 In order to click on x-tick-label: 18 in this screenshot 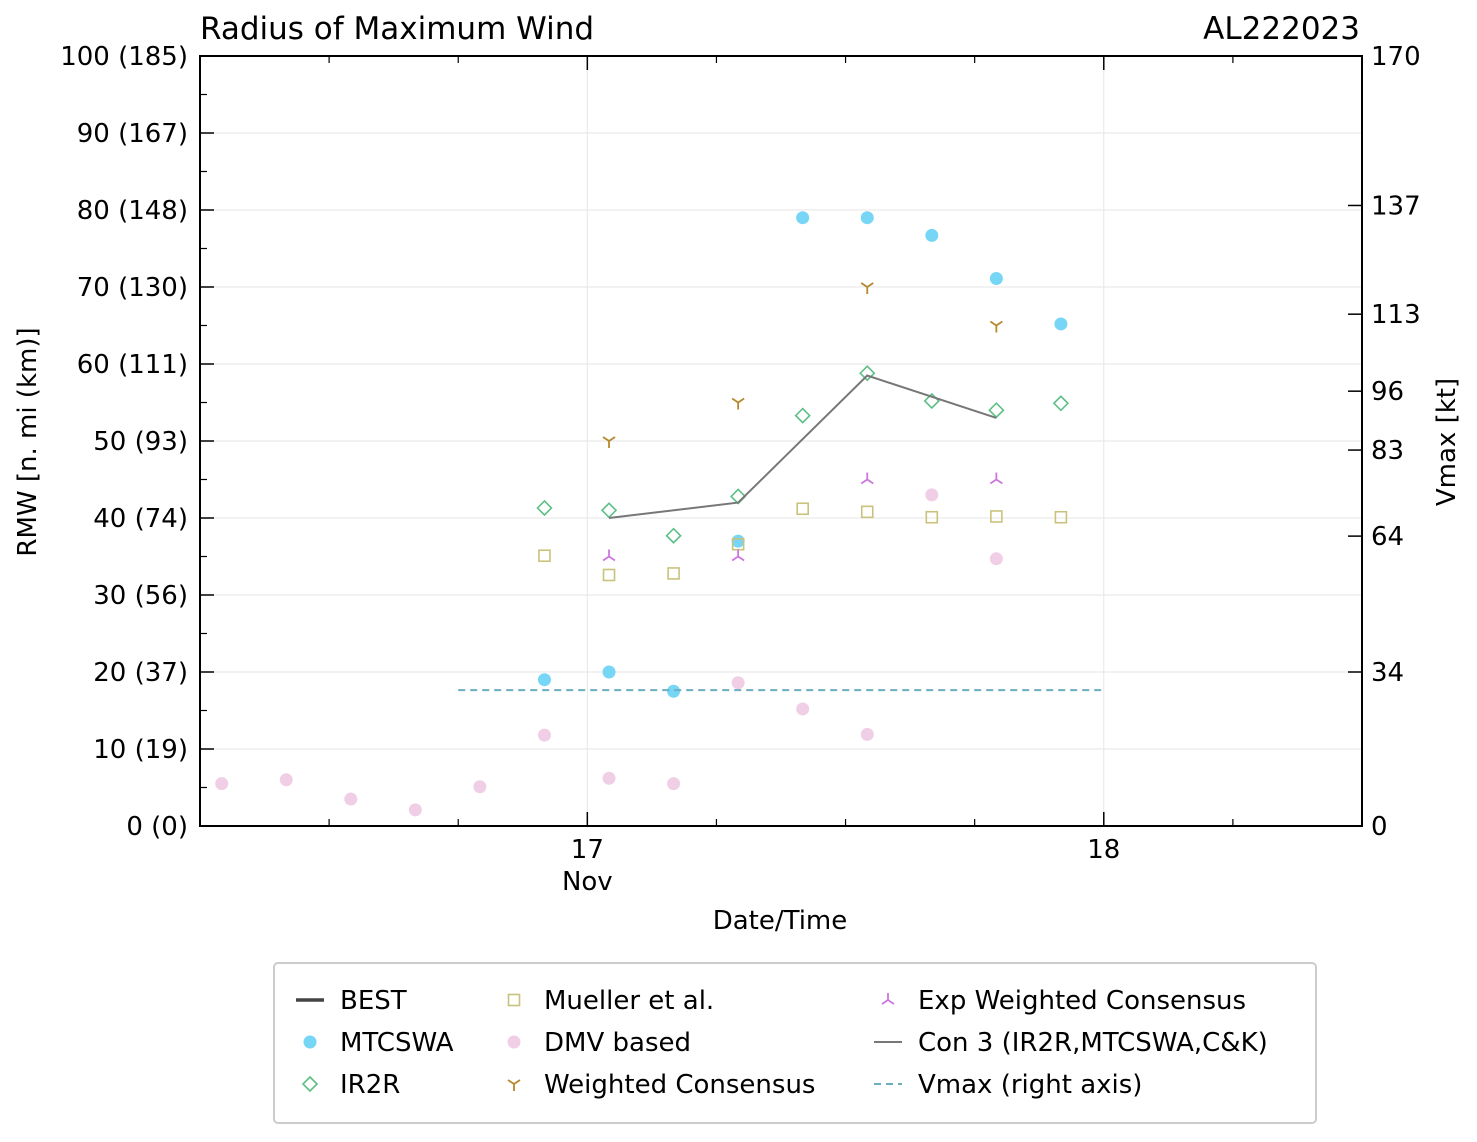, I will do `click(1103, 850)`.